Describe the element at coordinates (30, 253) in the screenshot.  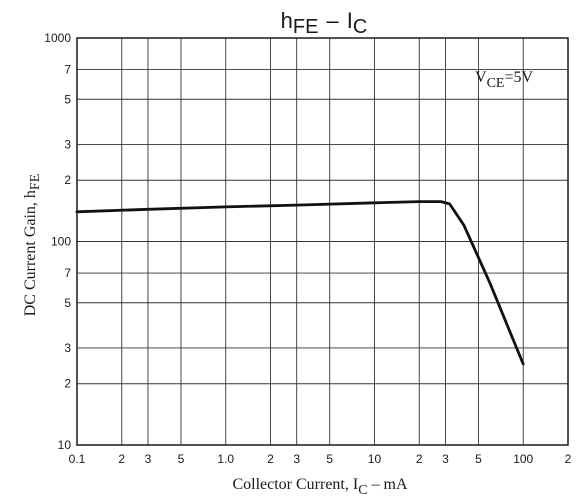
I see `ylabel-pre: DC Current Gain, h` at that location.